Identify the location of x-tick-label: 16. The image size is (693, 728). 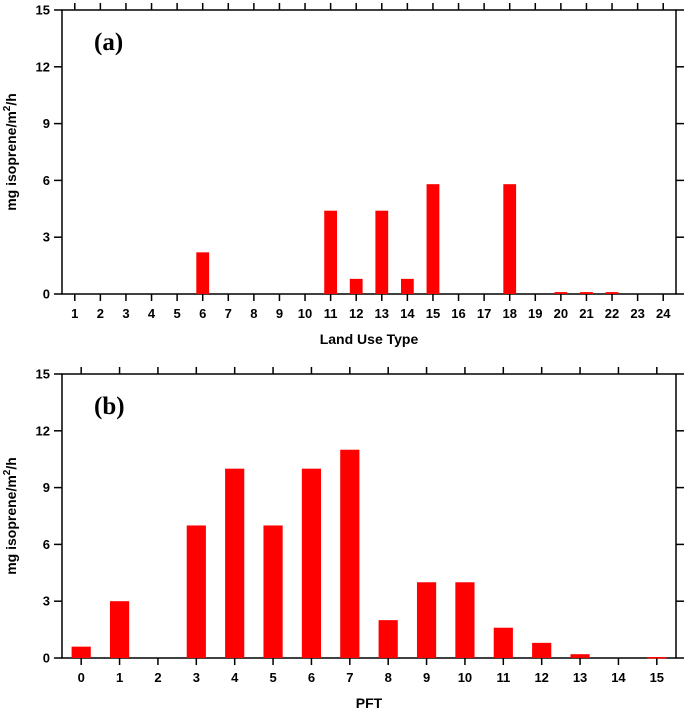
(458, 313).